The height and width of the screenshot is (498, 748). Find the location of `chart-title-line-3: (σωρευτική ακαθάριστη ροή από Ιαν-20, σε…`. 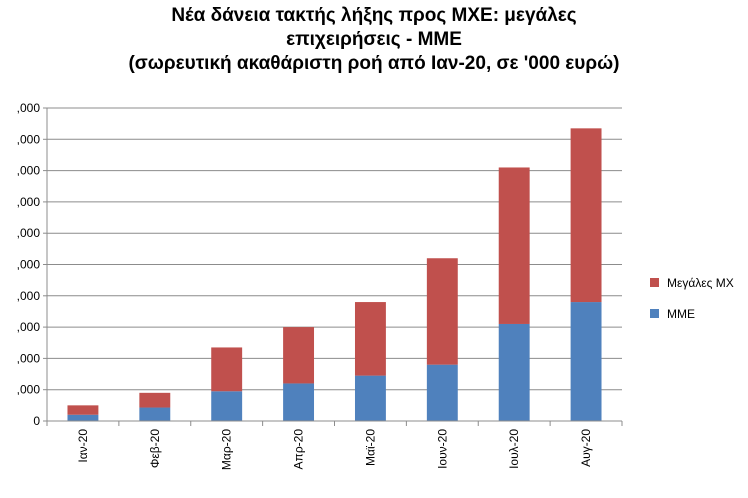

chart-title-line-3: (σωρευτική ακαθάριστη ροή από Ιαν-20, σε… is located at coordinates (374, 63).